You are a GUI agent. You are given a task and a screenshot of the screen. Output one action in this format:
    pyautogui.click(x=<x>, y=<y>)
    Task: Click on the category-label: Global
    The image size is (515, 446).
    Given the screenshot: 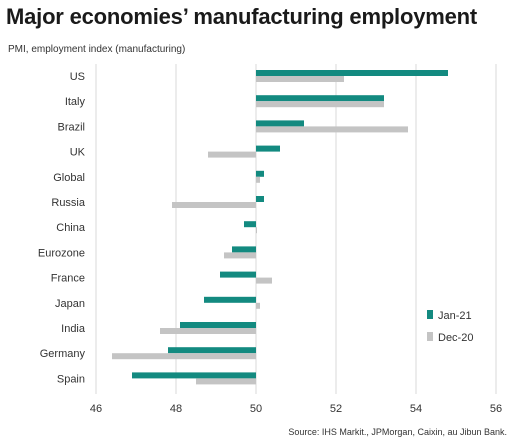 What is the action you would take?
    pyautogui.click(x=69, y=178)
    